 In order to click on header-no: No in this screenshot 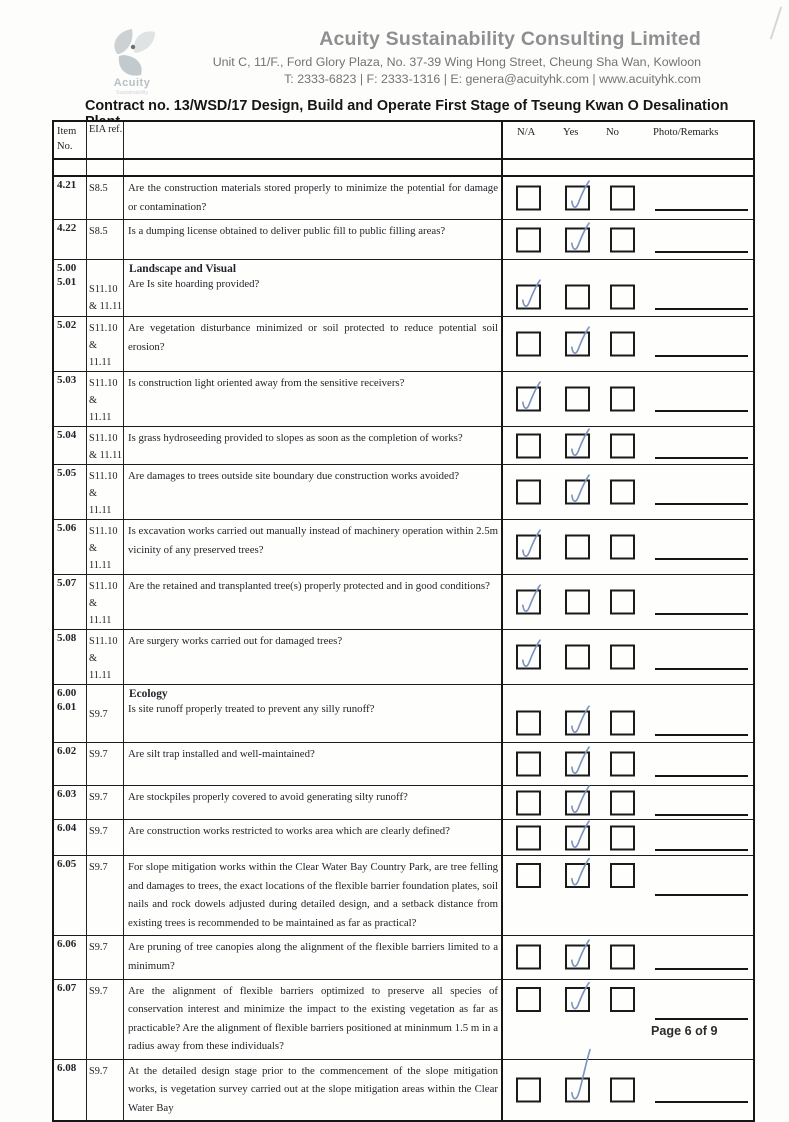, I will do `click(612, 132)`.